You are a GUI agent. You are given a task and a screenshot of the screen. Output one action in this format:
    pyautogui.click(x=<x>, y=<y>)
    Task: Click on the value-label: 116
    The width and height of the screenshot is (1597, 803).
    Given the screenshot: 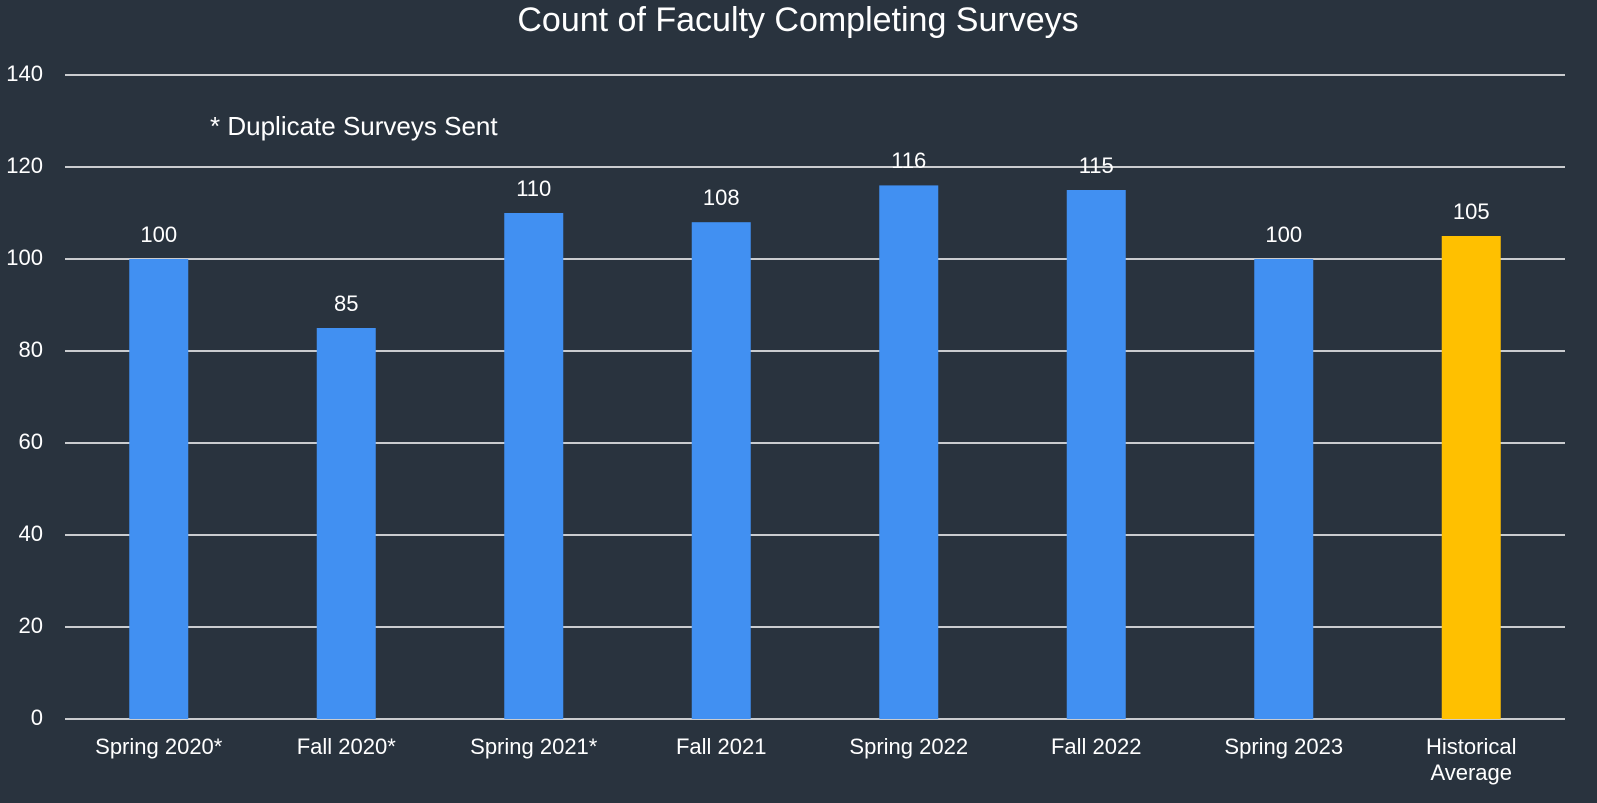 What is the action you would take?
    pyautogui.click(x=908, y=160)
    